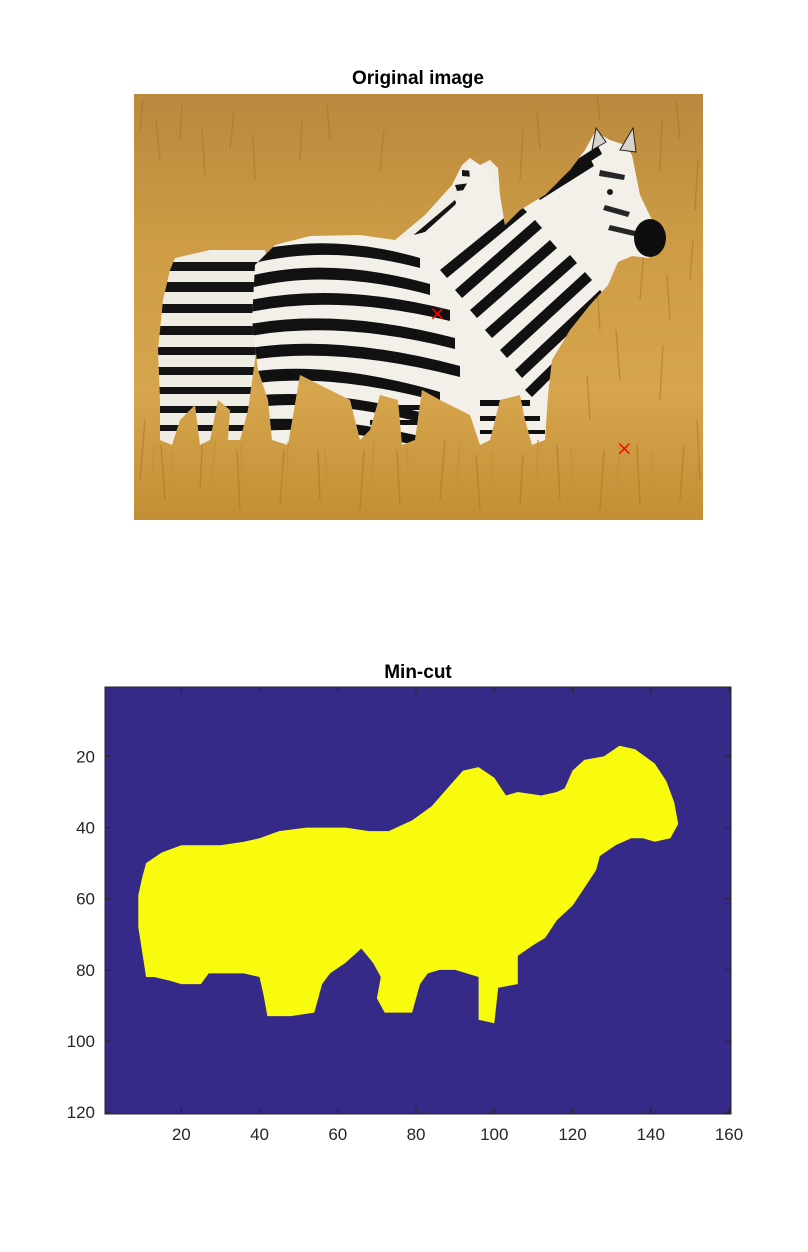 This screenshot has height=1252, width=808. I want to click on y-tick-label: 120, so click(81, 1112).